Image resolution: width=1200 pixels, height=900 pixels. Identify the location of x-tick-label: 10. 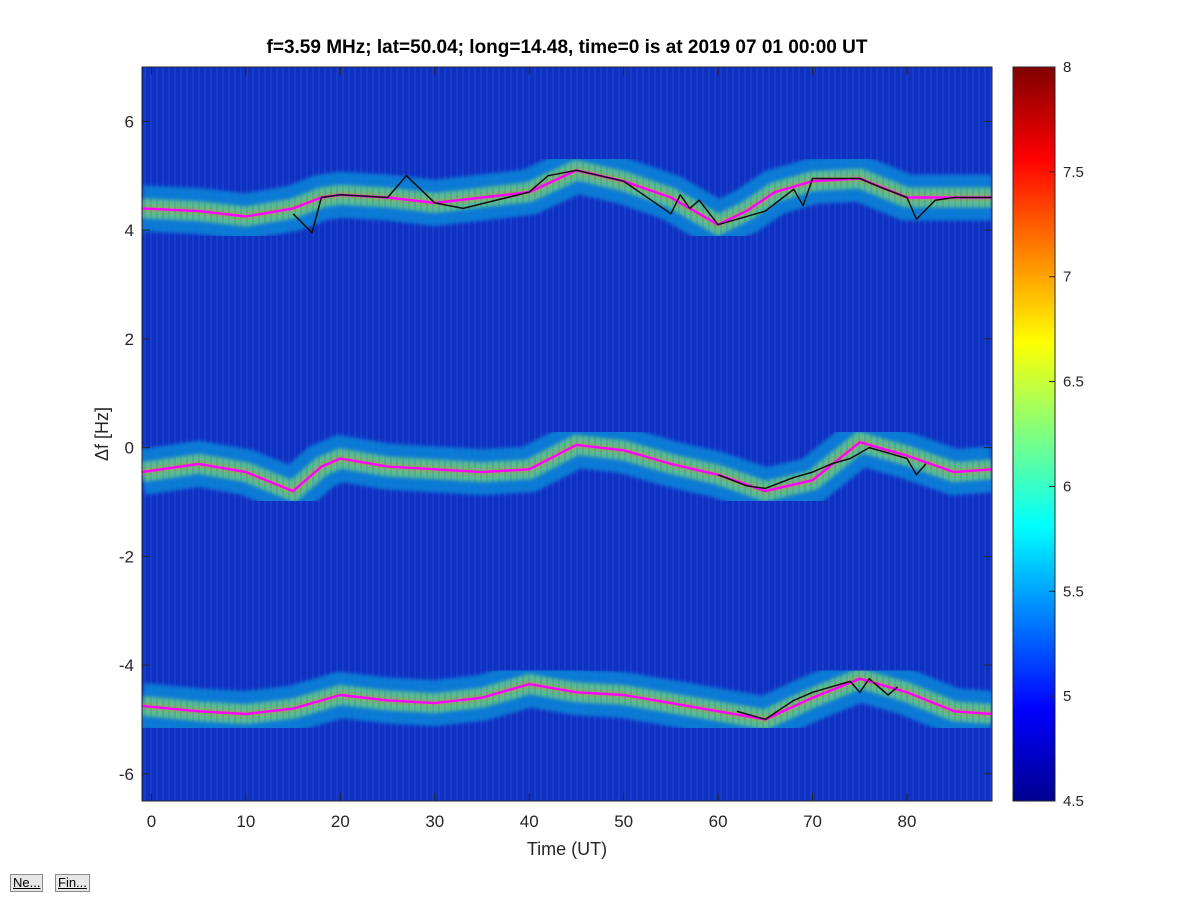
(245, 821).